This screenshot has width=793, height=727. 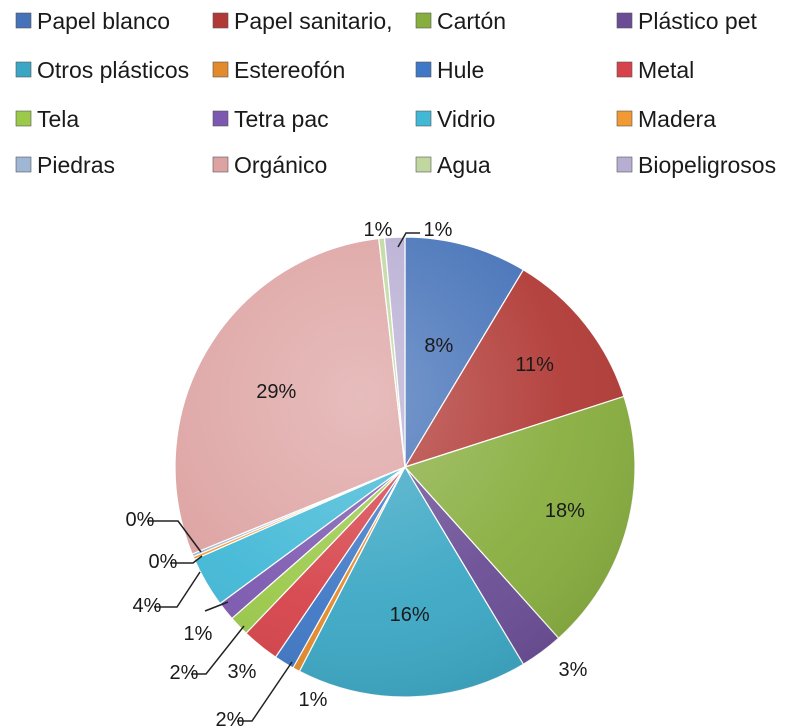 What do you see at coordinates (423, 69) in the screenshot?
I see `legend-swatch-hule` at bounding box center [423, 69].